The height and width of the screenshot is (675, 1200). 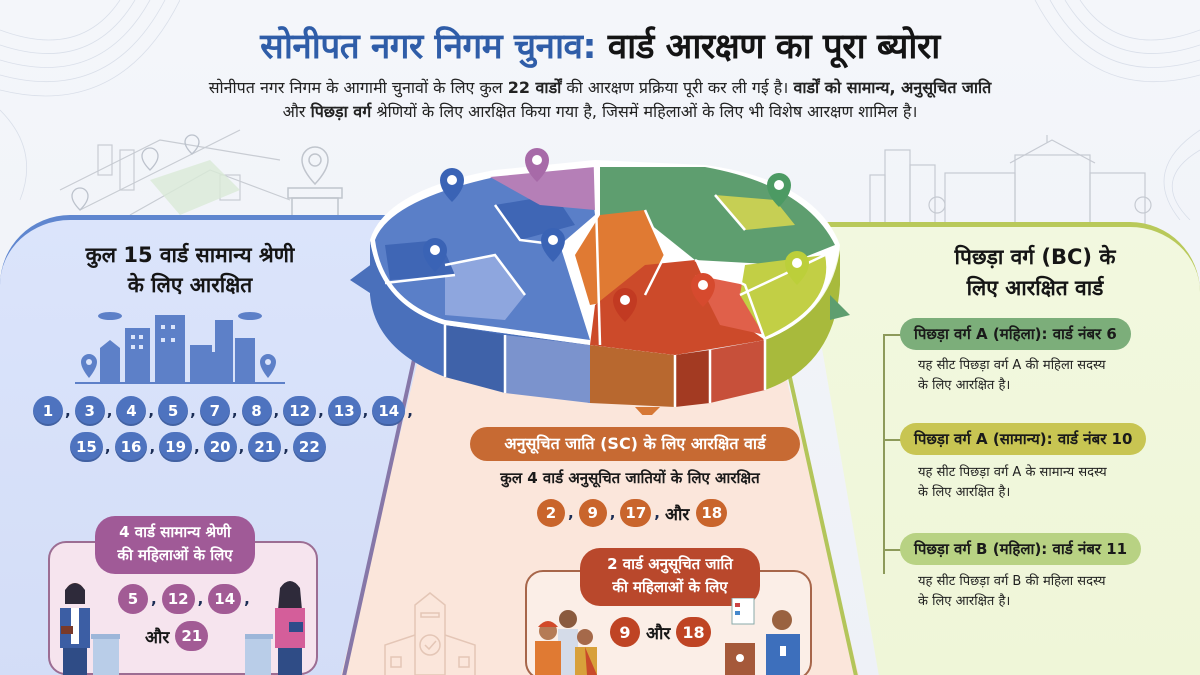 I want to click on woman-voter-figure-left, so click(x=90, y=629).